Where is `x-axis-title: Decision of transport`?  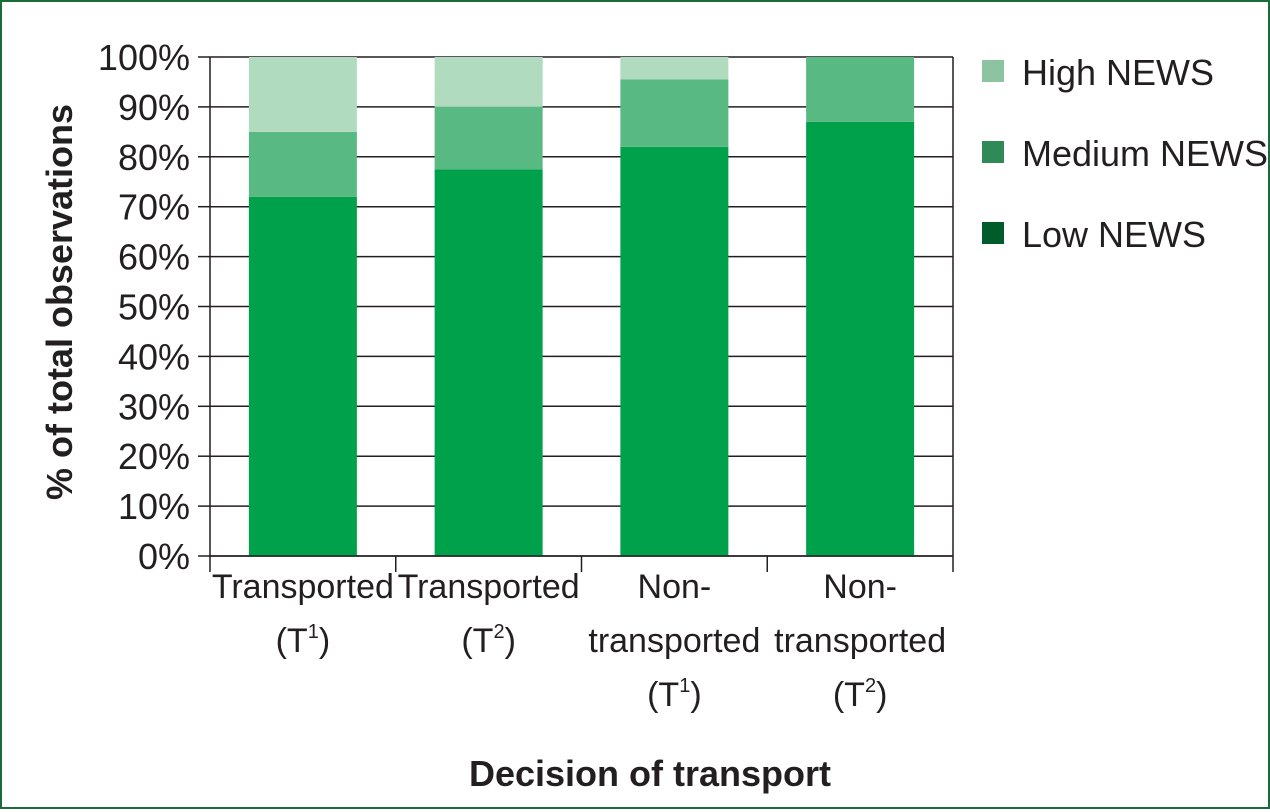
x-axis-title: Decision of transport is located at coordinates (650, 773).